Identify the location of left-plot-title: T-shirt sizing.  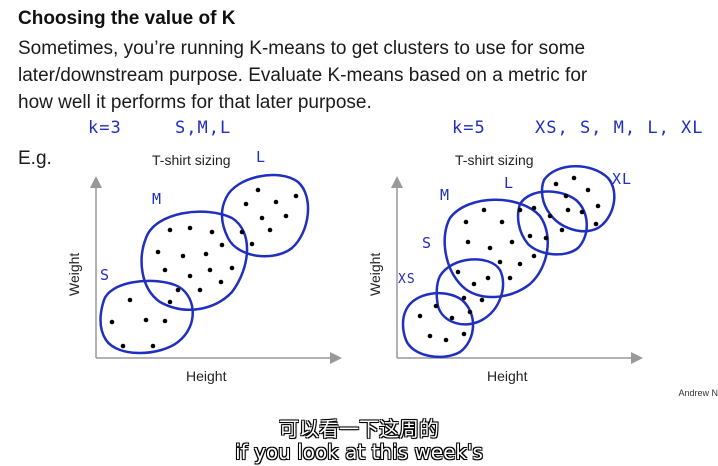
(191, 160).